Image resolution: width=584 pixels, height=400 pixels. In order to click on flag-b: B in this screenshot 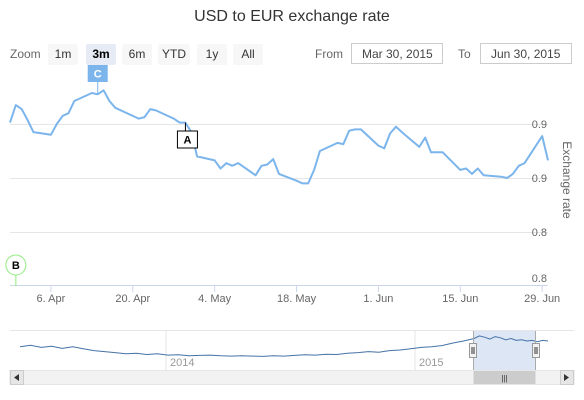, I will do `click(16, 270)`.